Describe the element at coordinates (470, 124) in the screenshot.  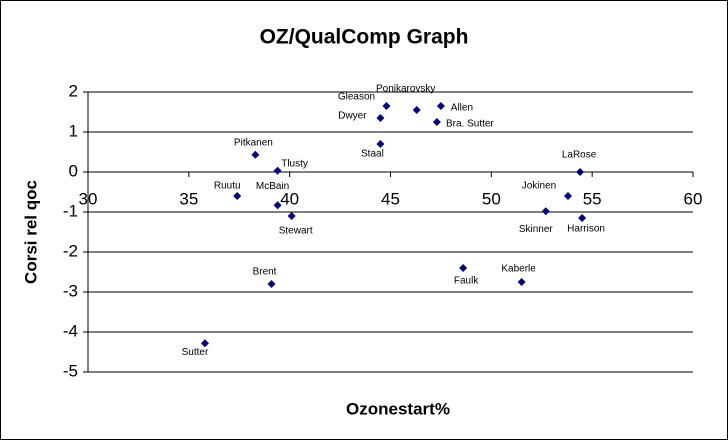
I see `point-label: Bra. Sutter` at that location.